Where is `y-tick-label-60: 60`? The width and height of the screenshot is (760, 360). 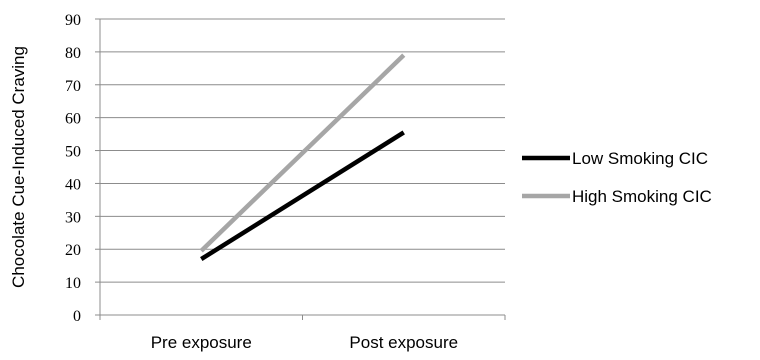 y-tick-label-60: 60 is located at coordinates (73, 119).